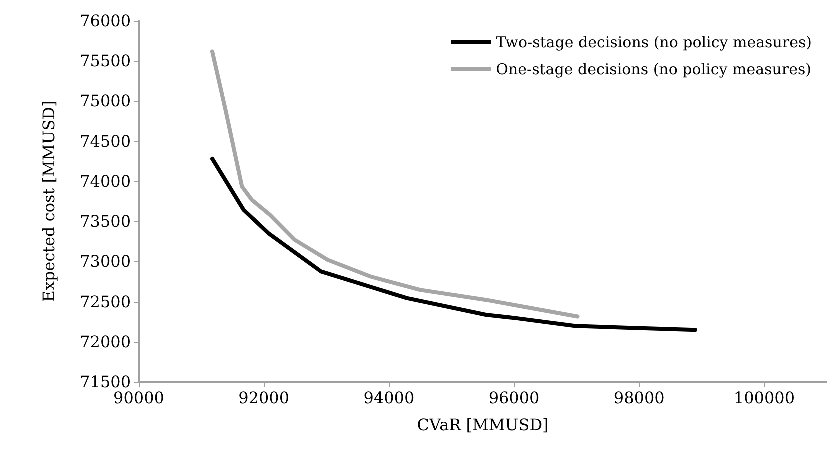 The height and width of the screenshot is (458, 827). Describe the element at coordinates (105, 382) in the screenshot. I see `y-tick-label: 71500` at that location.